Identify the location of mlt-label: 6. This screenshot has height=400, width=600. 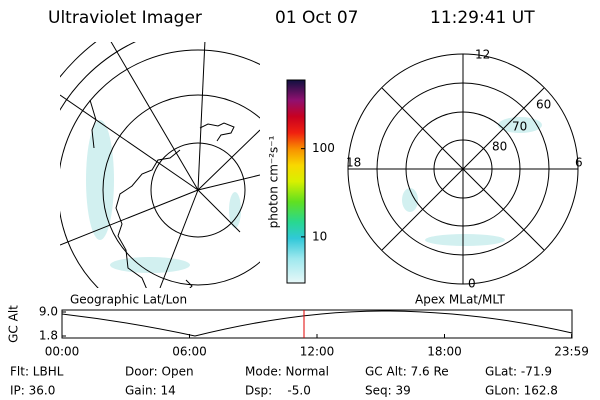
(579, 163).